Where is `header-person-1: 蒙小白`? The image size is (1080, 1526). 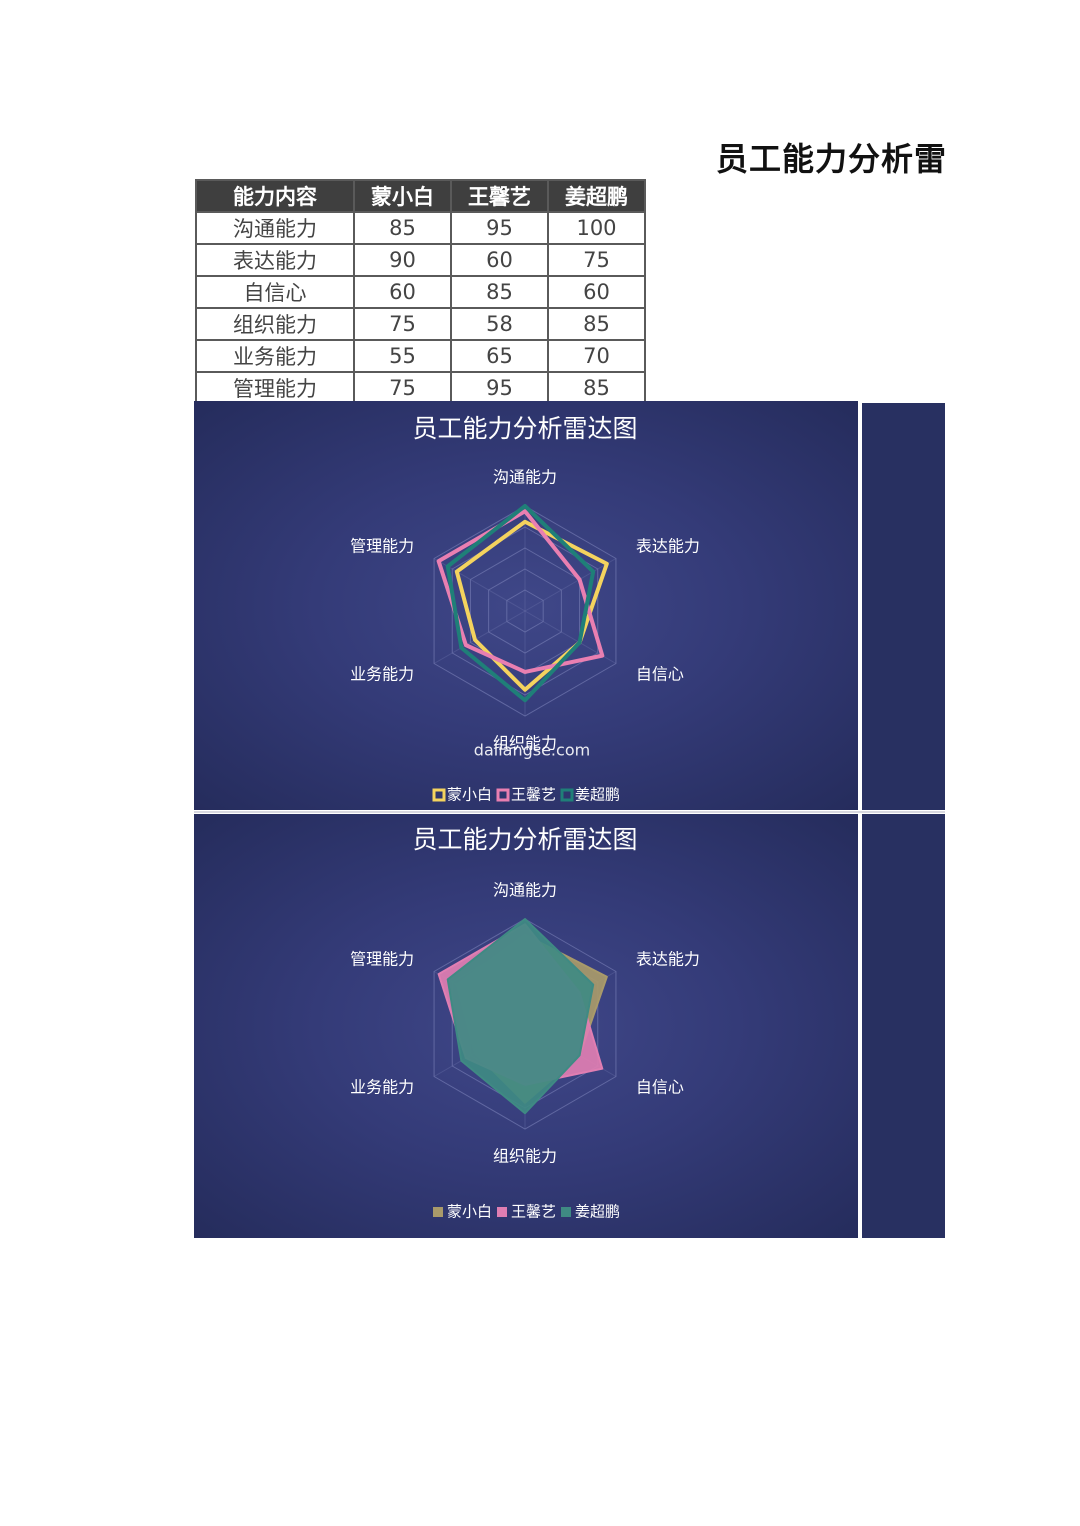 header-person-1: 蒙小白 is located at coordinates (402, 196).